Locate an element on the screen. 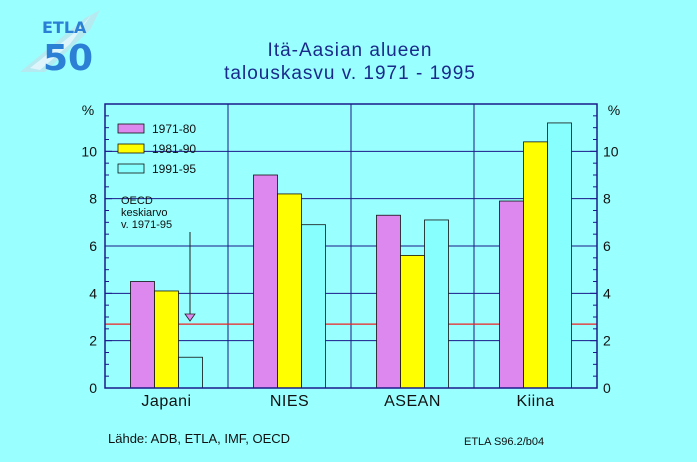 This screenshot has width=697, height=462. y-axis-left: 0 2 4 6 8 10 is located at coordinates (96, 255).